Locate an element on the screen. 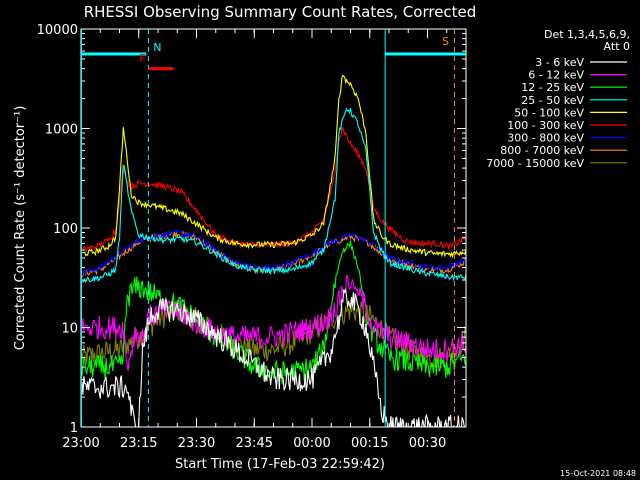 The height and width of the screenshot is (480, 640). y-tick-label: 1 is located at coordinates (74, 428).